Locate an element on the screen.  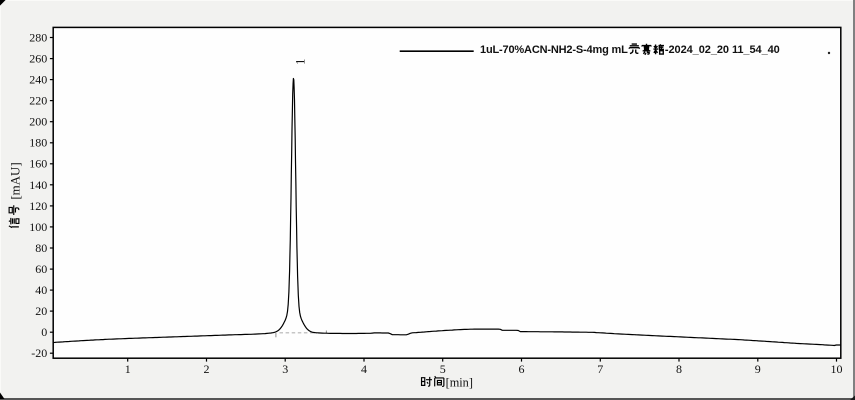
svg-text: 160 is located at coordinates (38, 164).